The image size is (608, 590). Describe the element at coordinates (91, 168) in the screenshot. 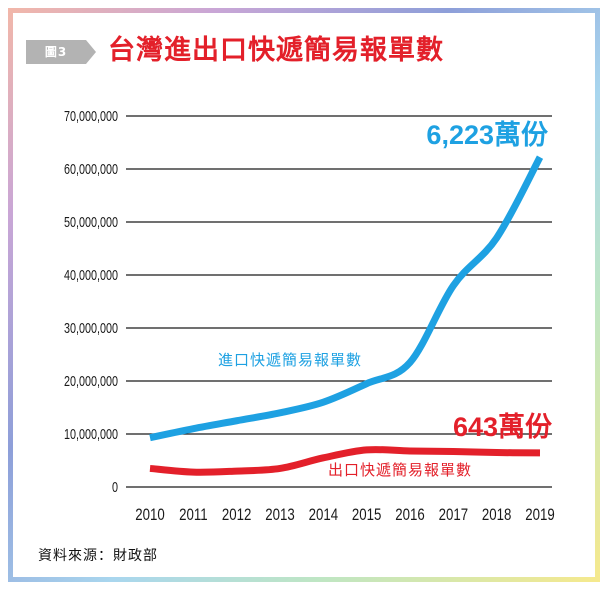

I see `y-tick-label: 60,000,000` at that location.